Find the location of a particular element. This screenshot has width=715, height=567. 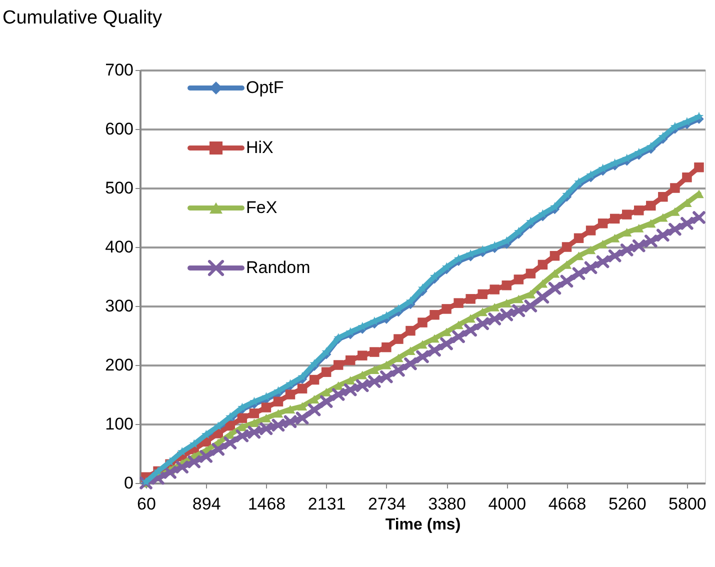

legend-label: FeX is located at coordinates (262, 207).